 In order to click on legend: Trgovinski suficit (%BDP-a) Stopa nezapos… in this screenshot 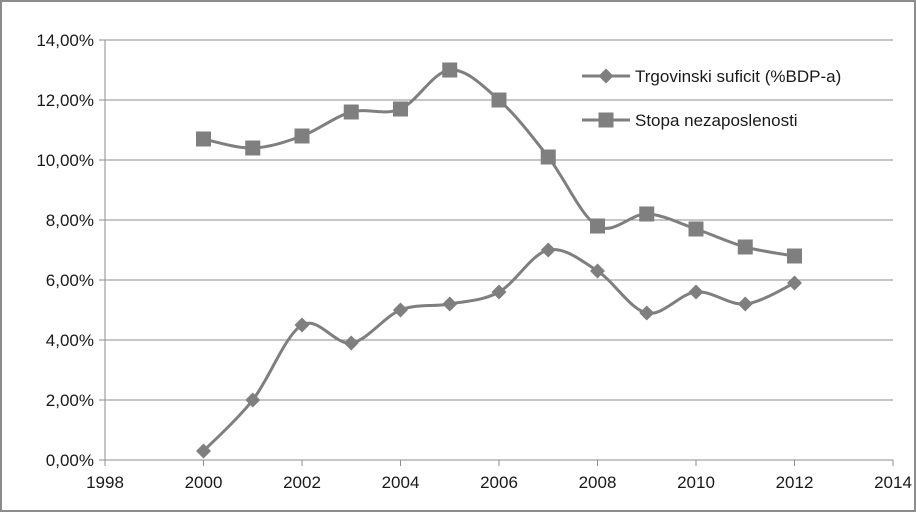, I will do `click(711, 98)`.